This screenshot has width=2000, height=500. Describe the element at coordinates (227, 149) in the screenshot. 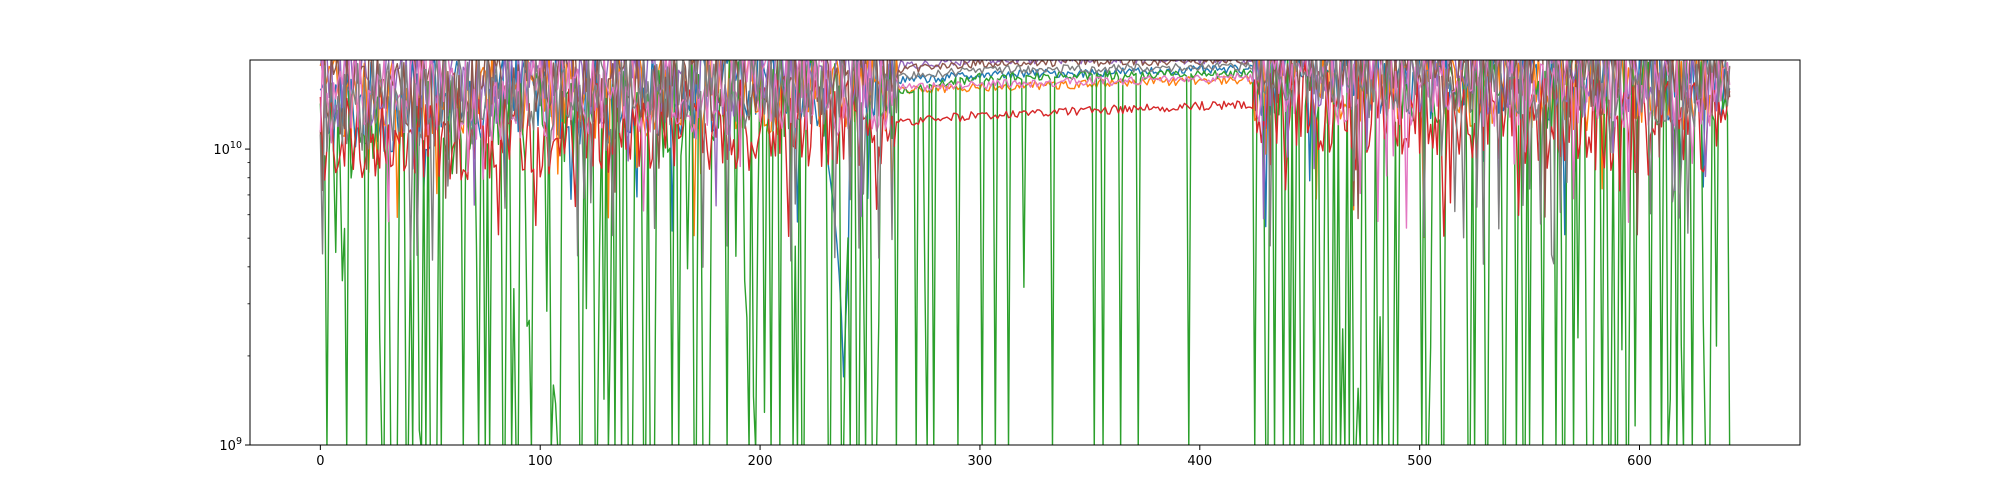

I see `y-tick-label: 1010` at that location.